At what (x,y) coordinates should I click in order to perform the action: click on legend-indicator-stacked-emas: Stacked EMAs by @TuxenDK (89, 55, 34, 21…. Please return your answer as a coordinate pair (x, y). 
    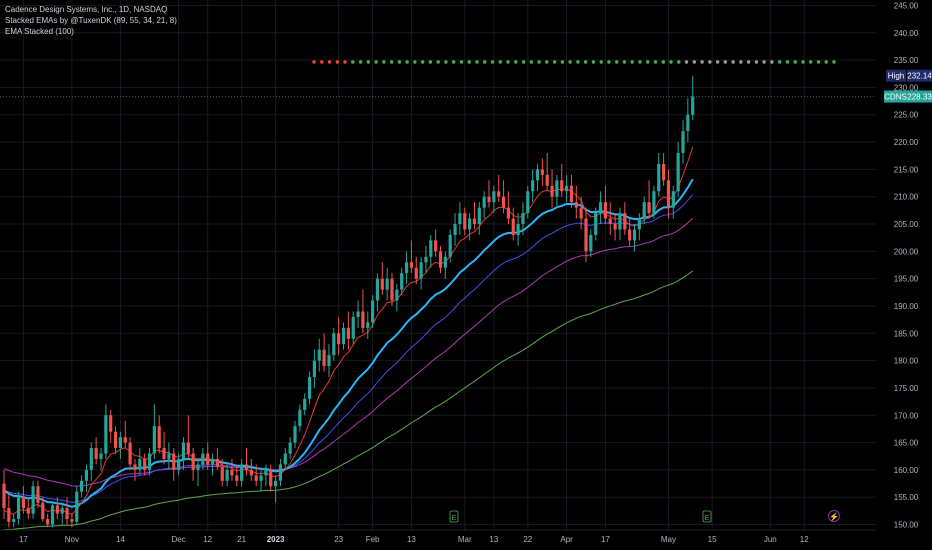
    Looking at the image, I should click on (91, 20).